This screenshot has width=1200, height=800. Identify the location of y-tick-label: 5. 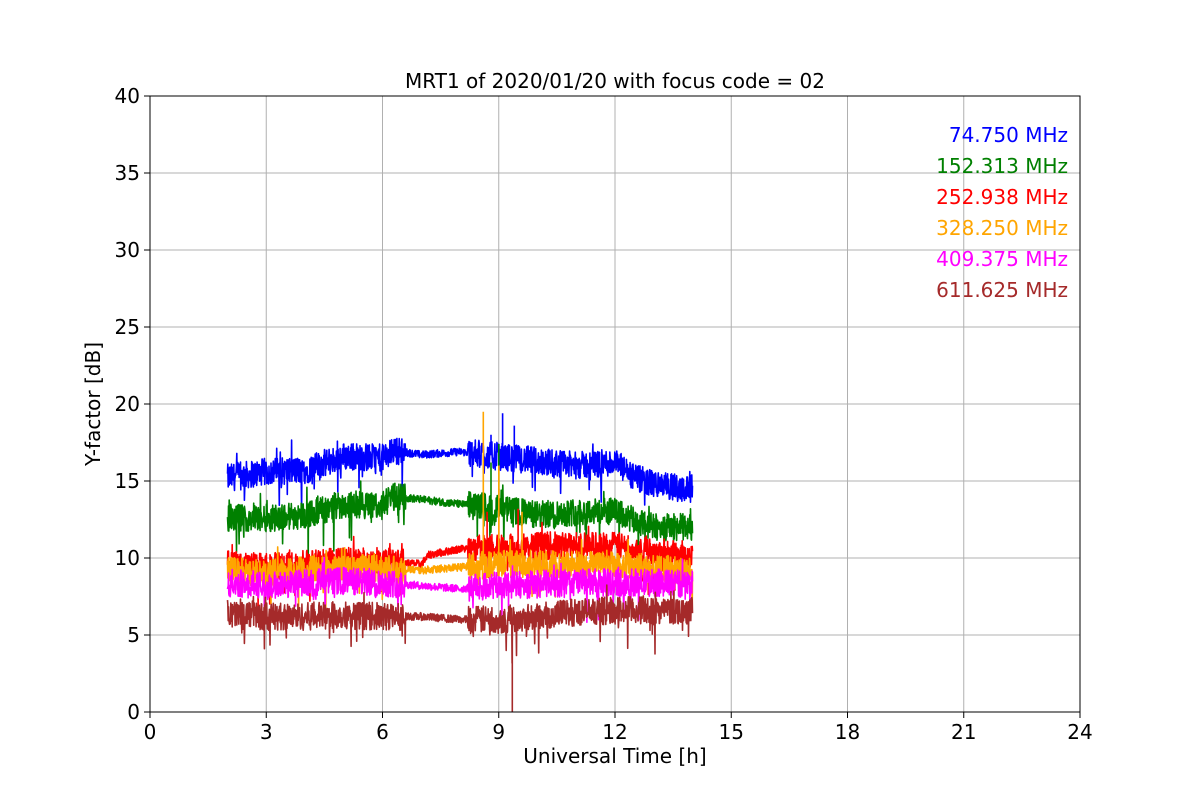
(133, 635).